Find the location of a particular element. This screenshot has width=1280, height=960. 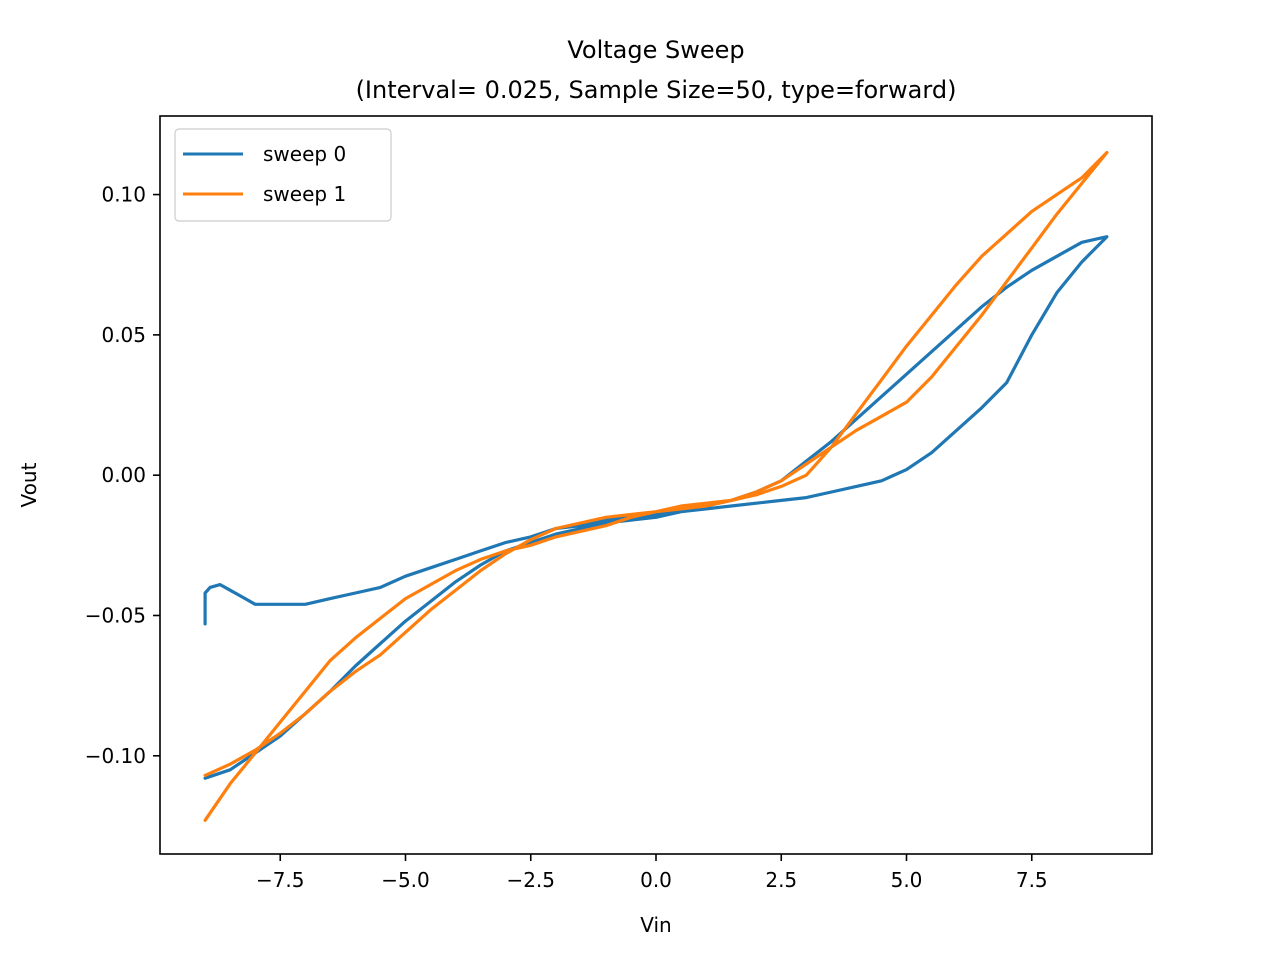

x-tick-label: 7.5 is located at coordinates (1032, 880).